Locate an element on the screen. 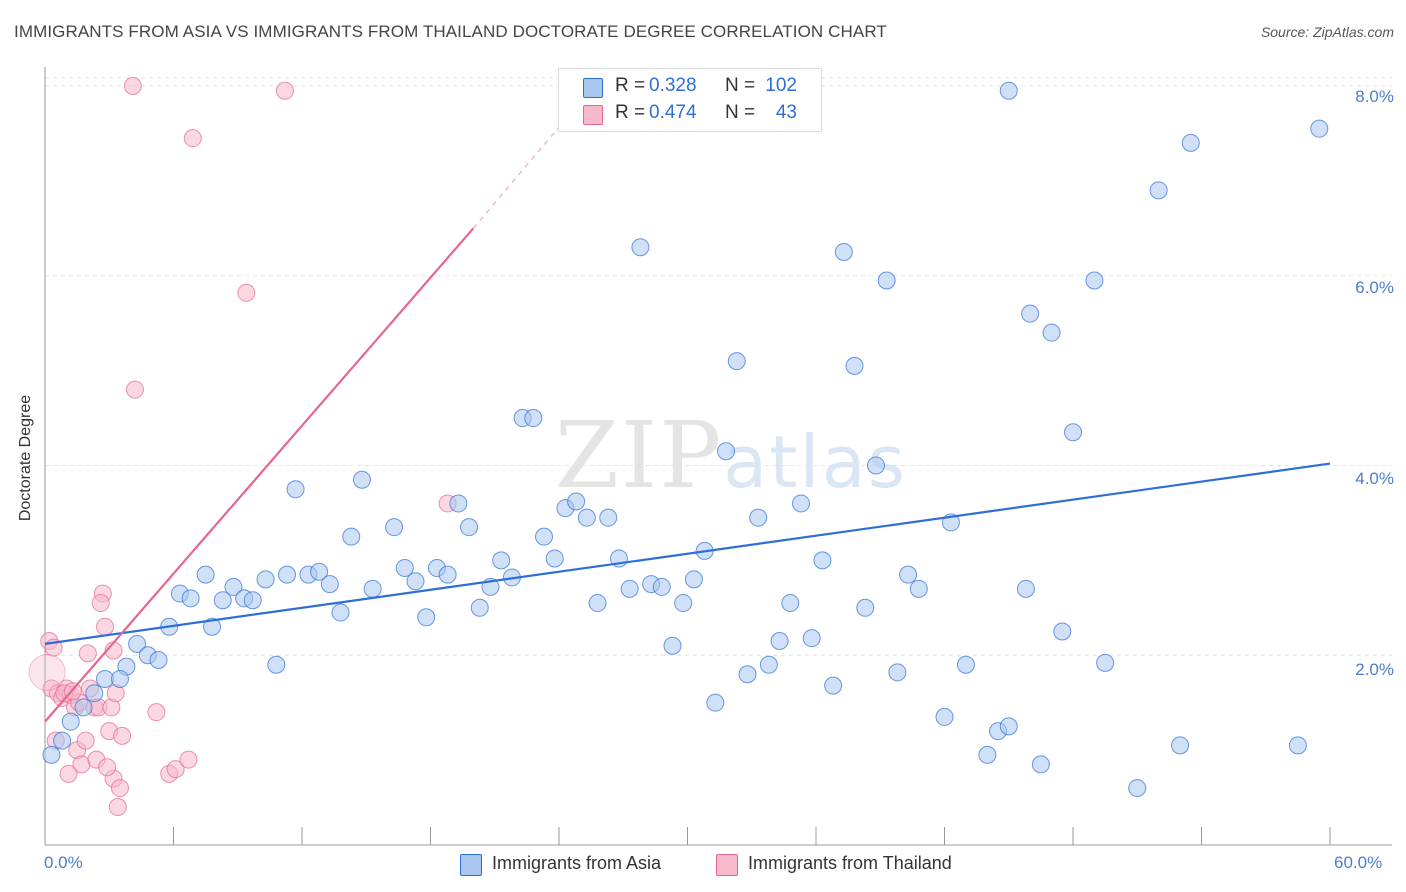 This screenshot has height=892, width=1406. asia-r-value: 0.328 is located at coordinates (673, 85).